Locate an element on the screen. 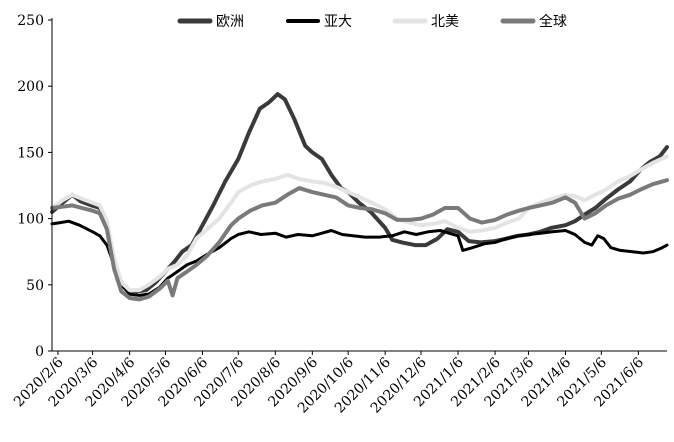  legend-label: 亚大 is located at coordinates (338, 22).